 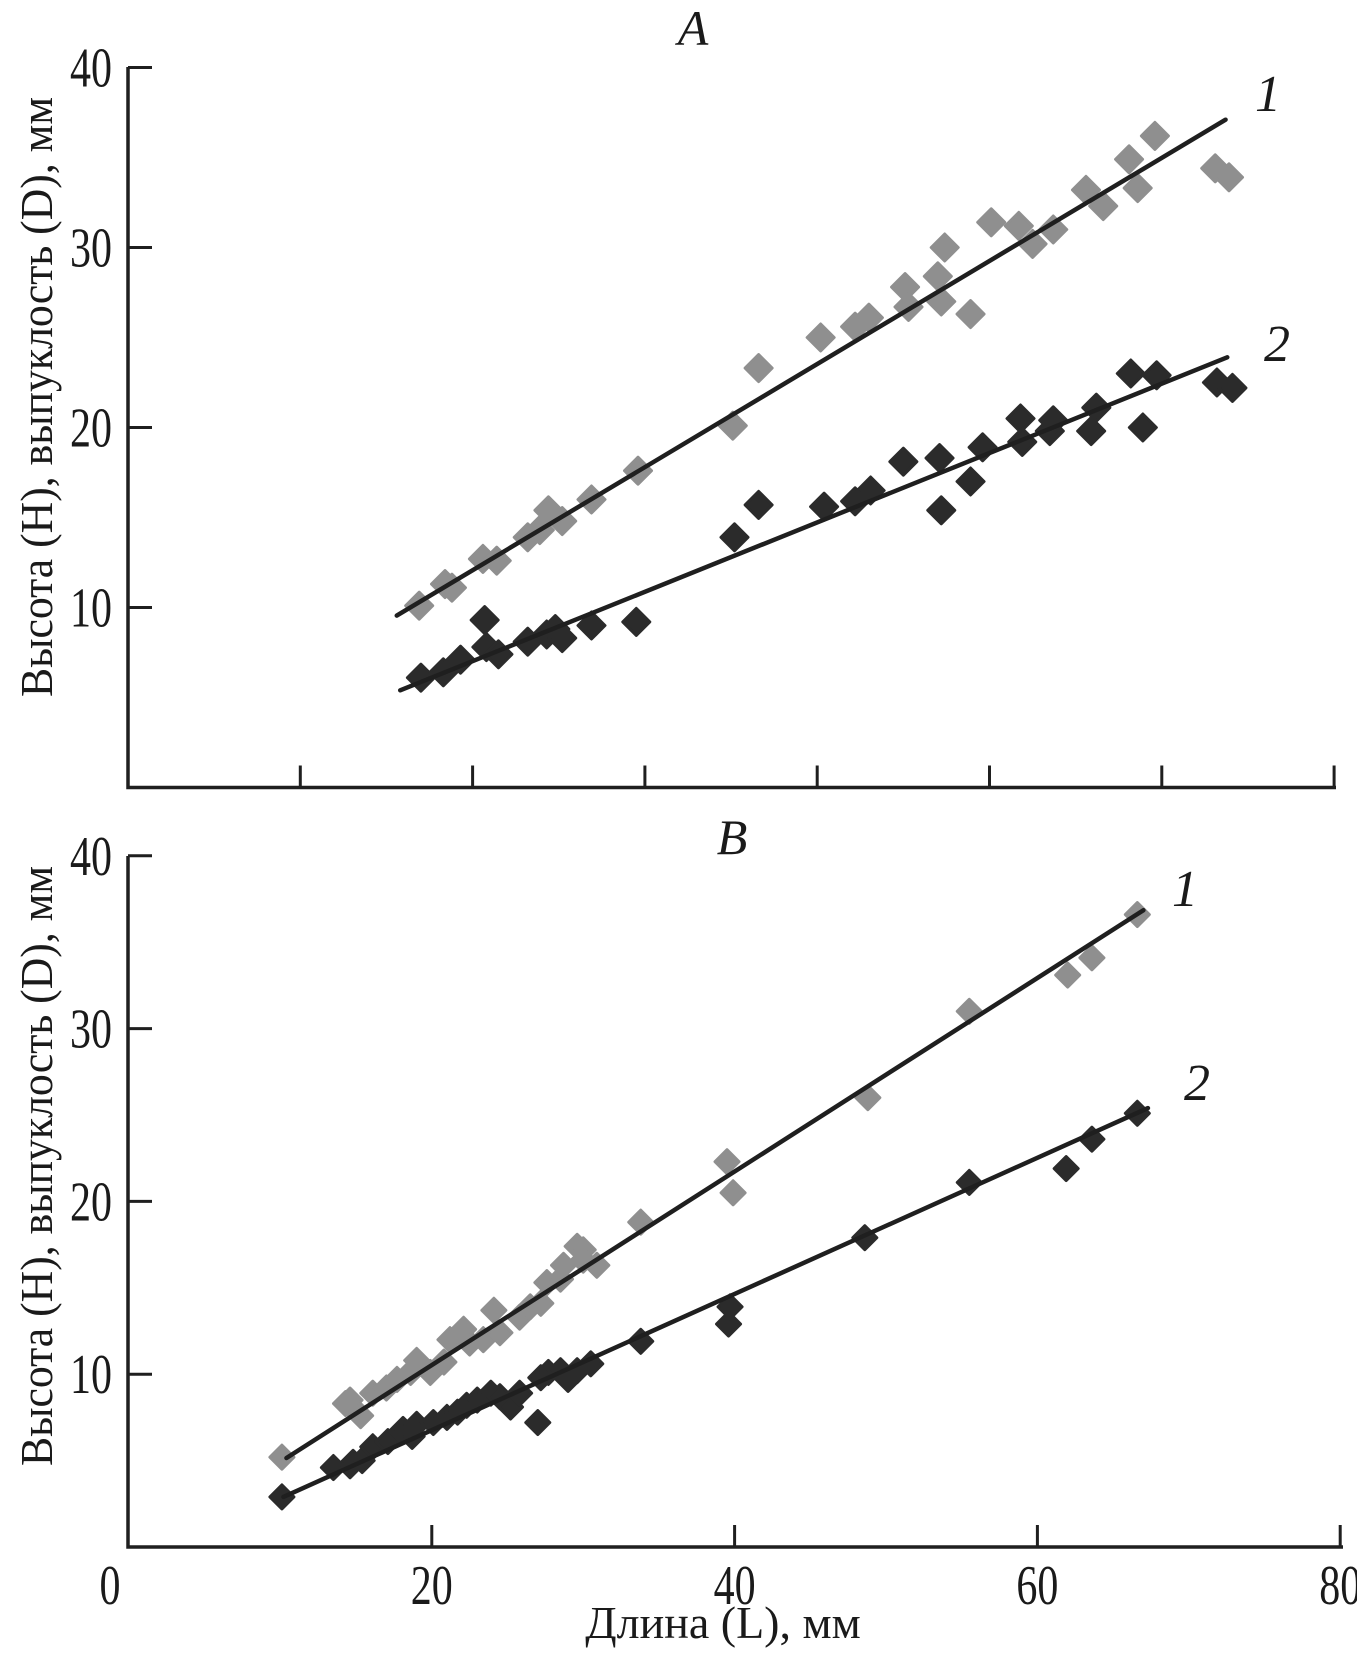 What do you see at coordinates (1268, 94) in the screenshot?
I see `panel-a-series-1-label: 1` at bounding box center [1268, 94].